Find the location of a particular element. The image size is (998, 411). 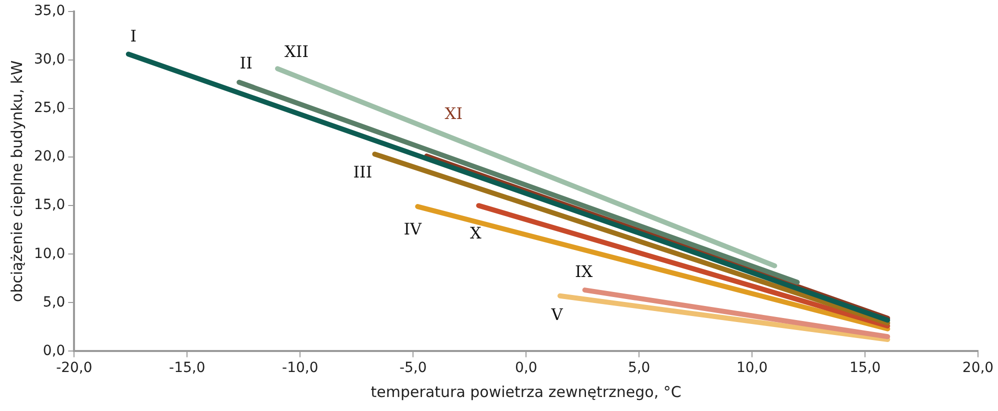

x-tick-label: 10,0 is located at coordinates (752, 368).